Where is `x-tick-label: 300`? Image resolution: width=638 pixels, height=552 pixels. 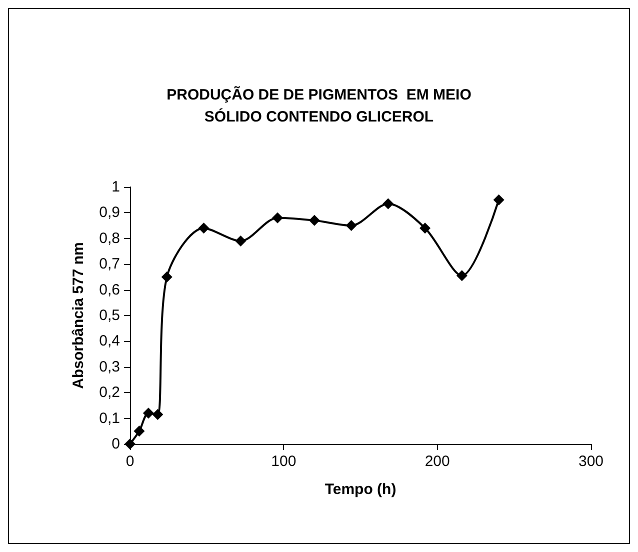
x-tick-label: 300 is located at coordinates (591, 461).